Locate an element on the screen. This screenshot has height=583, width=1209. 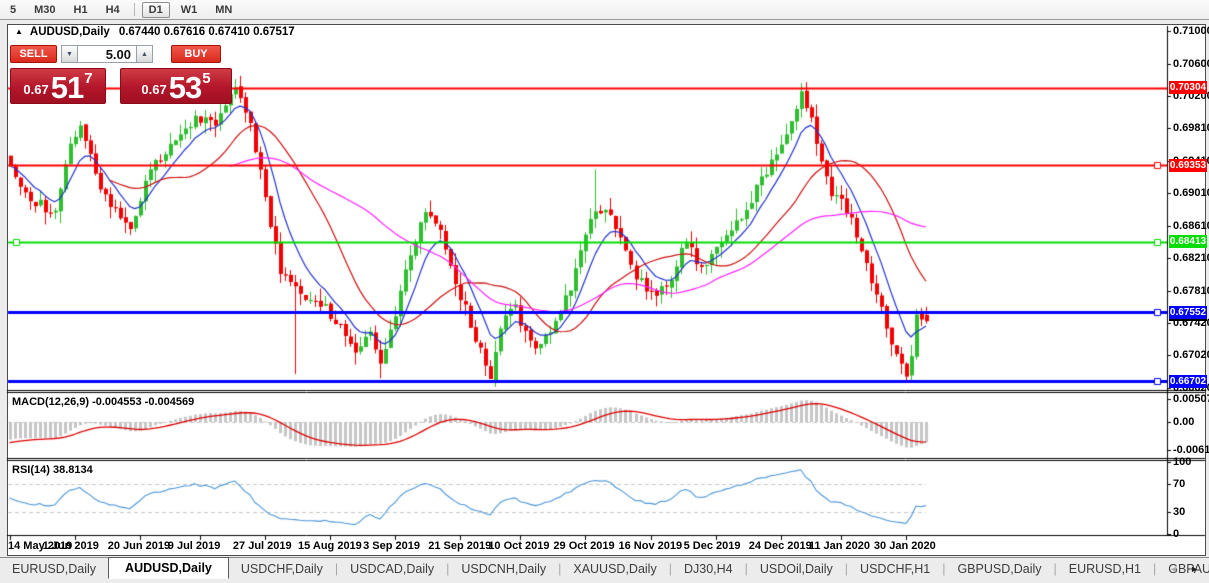
sell-price-button: 0.67 51 7 is located at coordinates (58, 86).